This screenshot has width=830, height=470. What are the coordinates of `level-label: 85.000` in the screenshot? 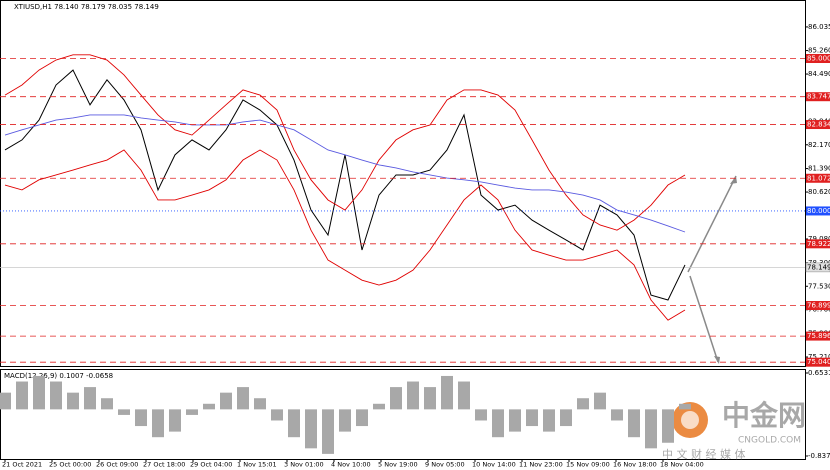 It's located at (818, 58).